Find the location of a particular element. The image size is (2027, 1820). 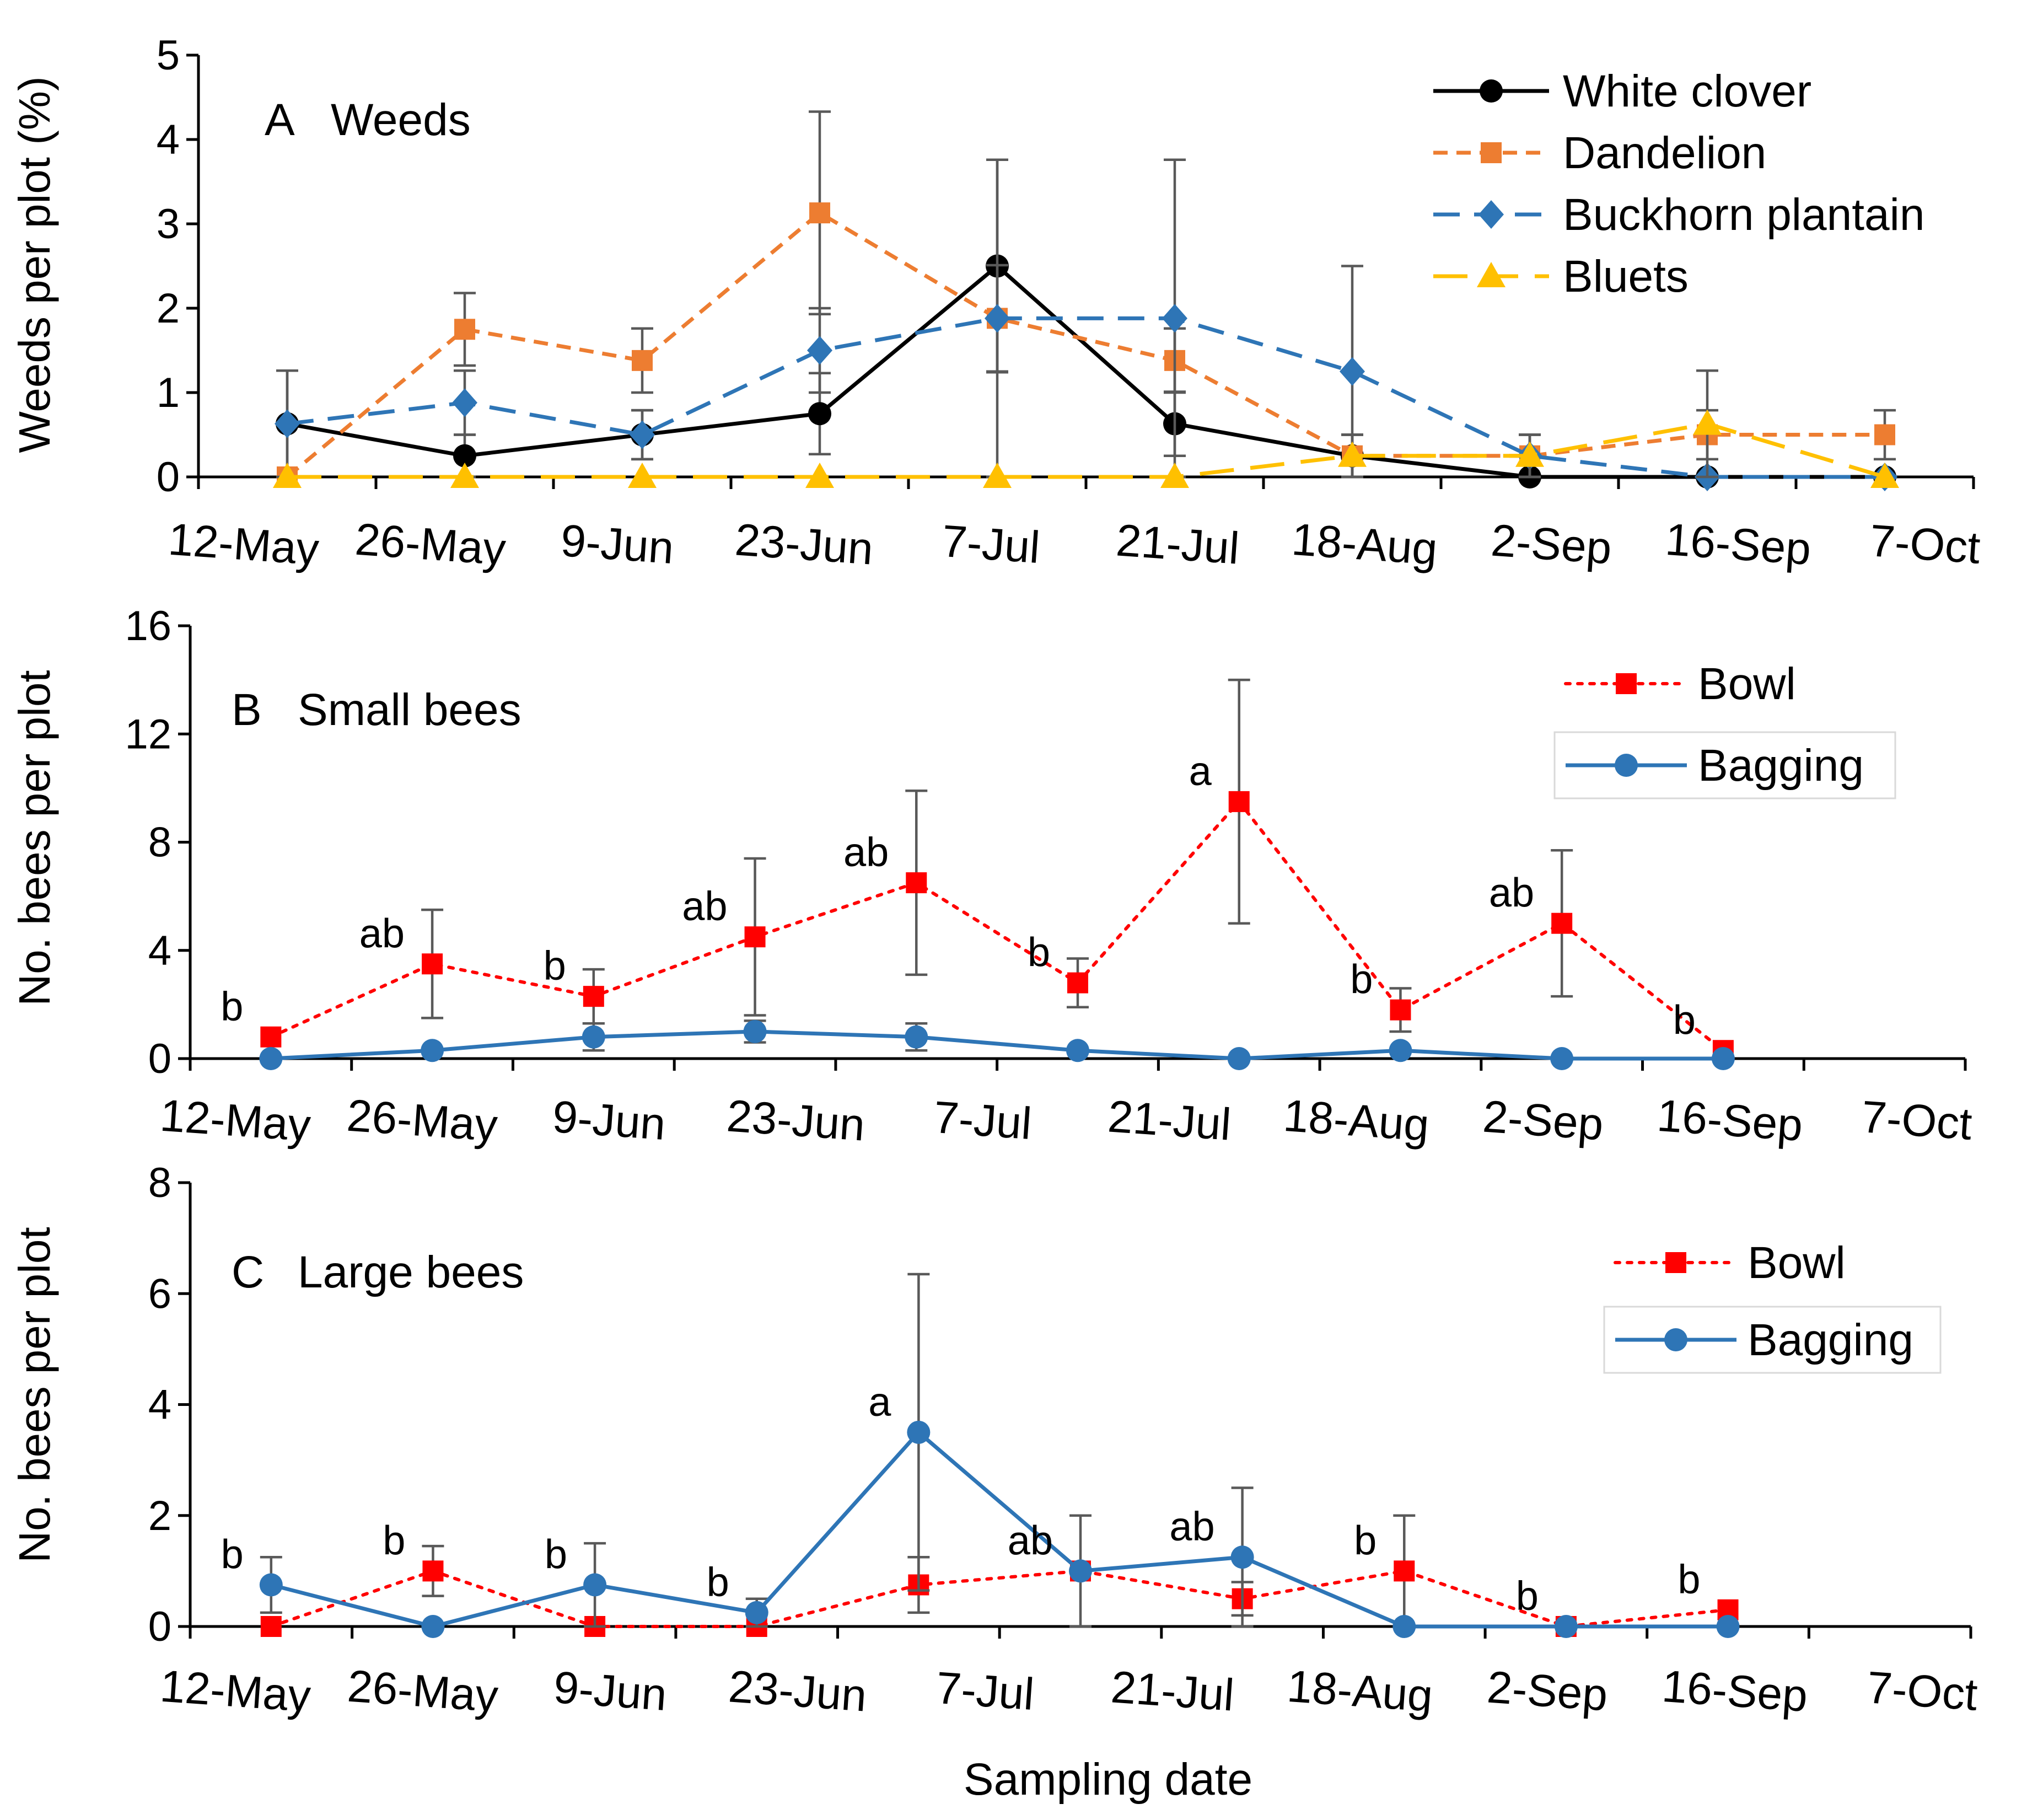

panel-b-x-tick-label: 7-Jul is located at coordinates (983, 1120).